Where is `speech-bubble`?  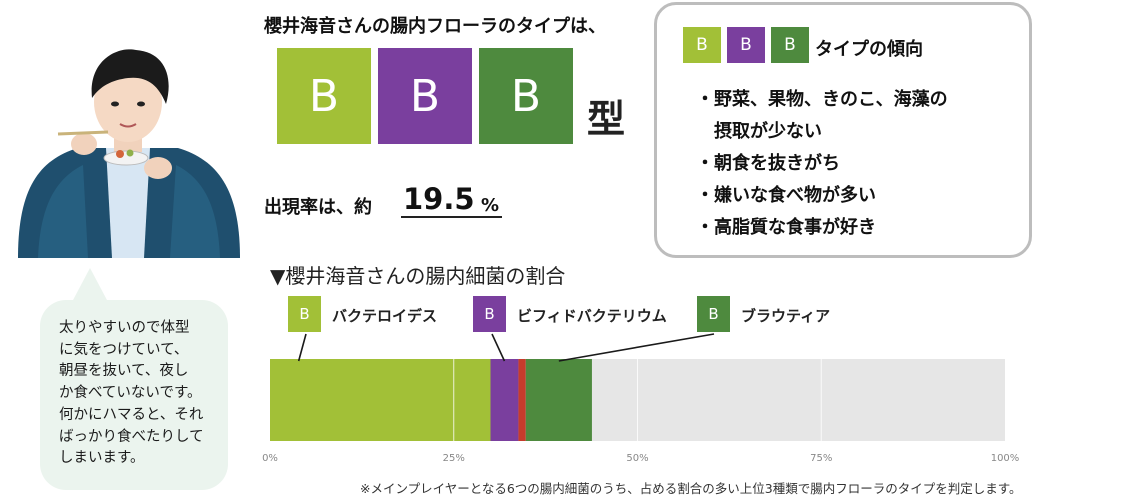 speech-bubble is located at coordinates (134, 395).